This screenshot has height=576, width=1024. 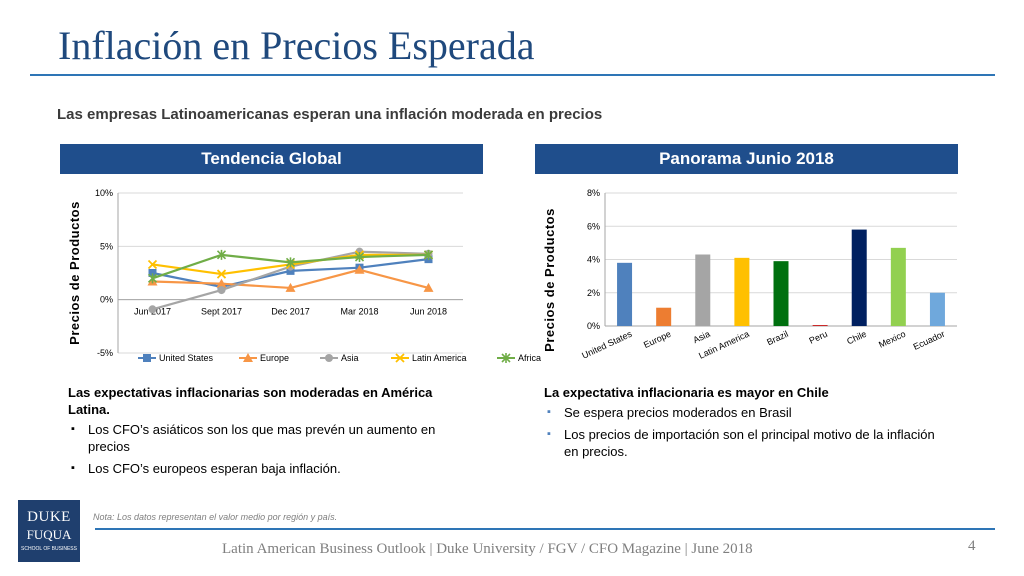 What do you see at coordinates (350, 358) in the screenshot?
I see `legend-label: Asia` at bounding box center [350, 358].